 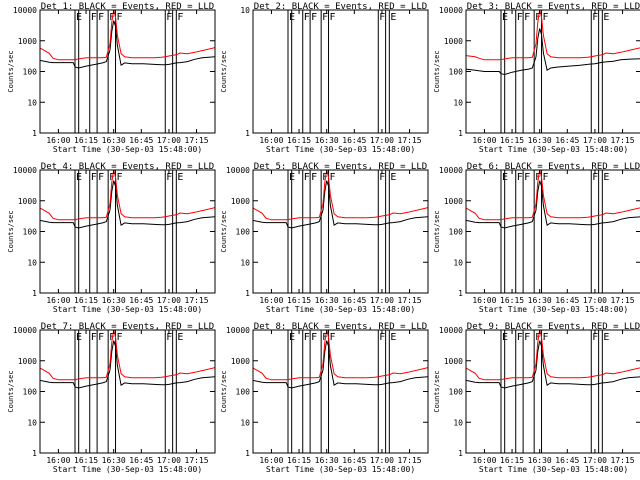 I want to click on panel-title: Det 3: BLACK = Events, RED = LLD, so click(x=553, y=7).